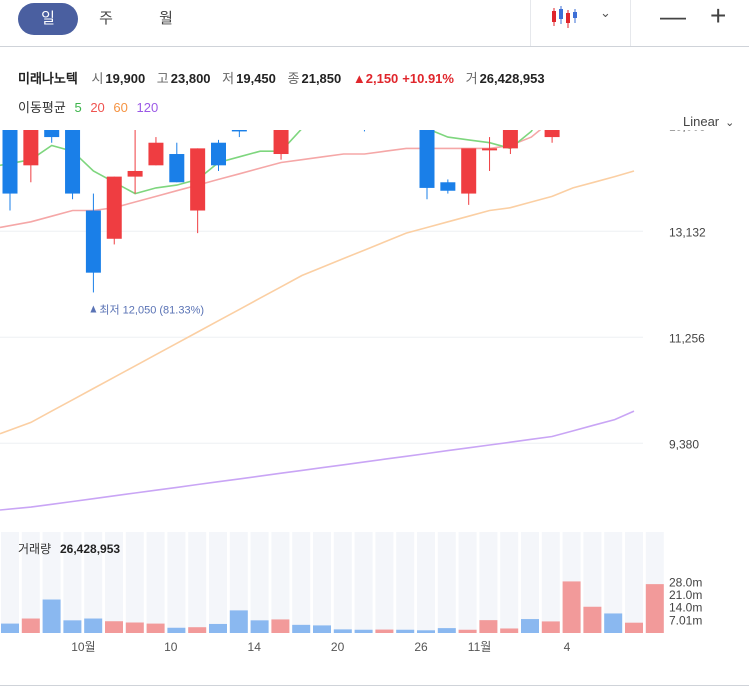 The image size is (749, 690). What do you see at coordinates (147, 107) in the screenshot?
I see `ma120-label: 120` at bounding box center [147, 107].